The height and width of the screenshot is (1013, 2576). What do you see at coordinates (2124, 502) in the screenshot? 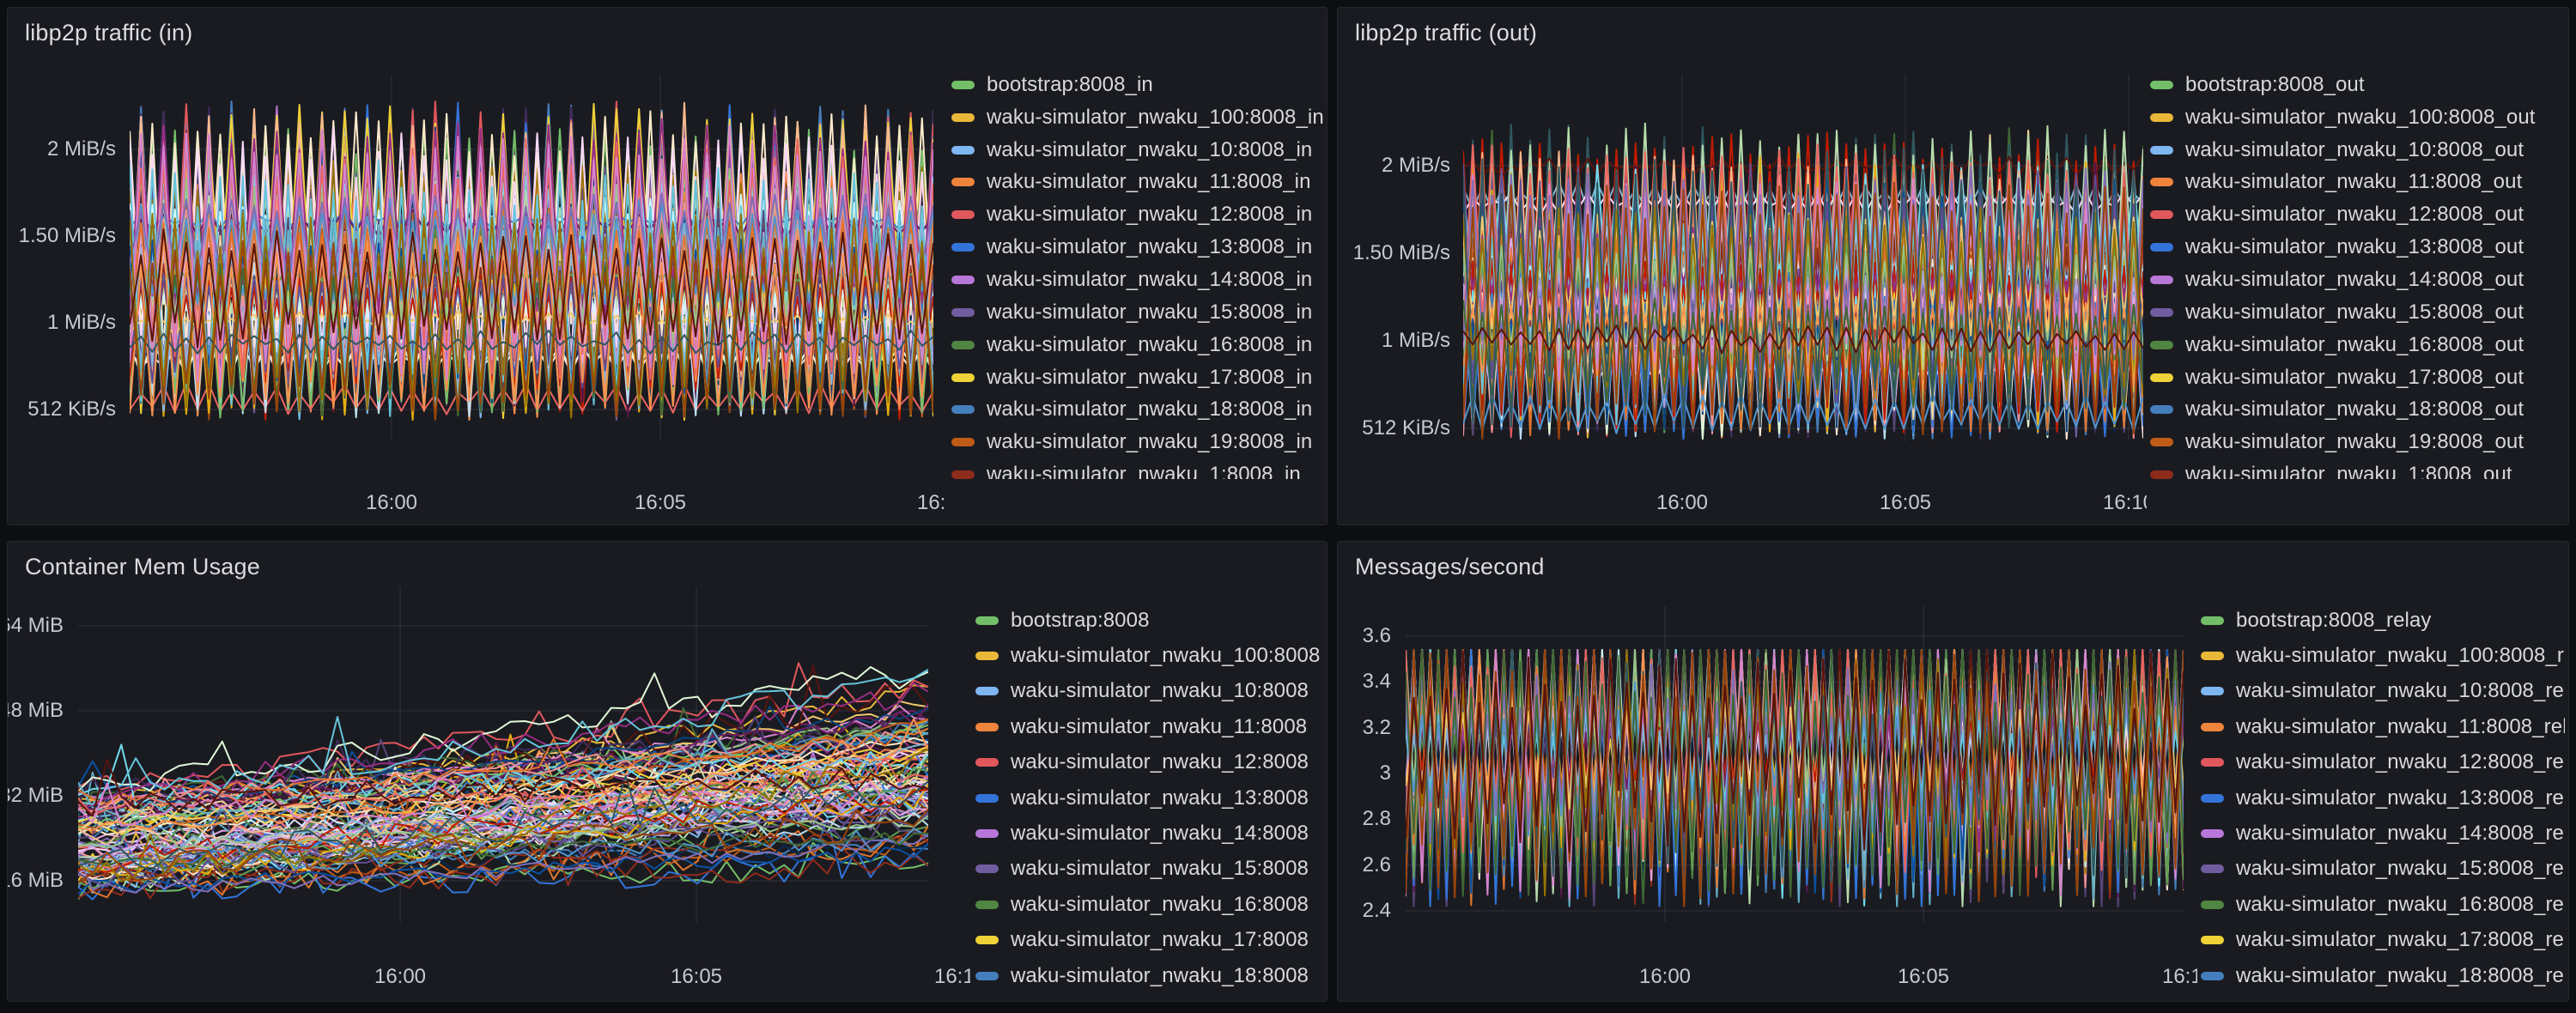
I see `x-axis-tick-label: 16:10` at bounding box center [2124, 502].